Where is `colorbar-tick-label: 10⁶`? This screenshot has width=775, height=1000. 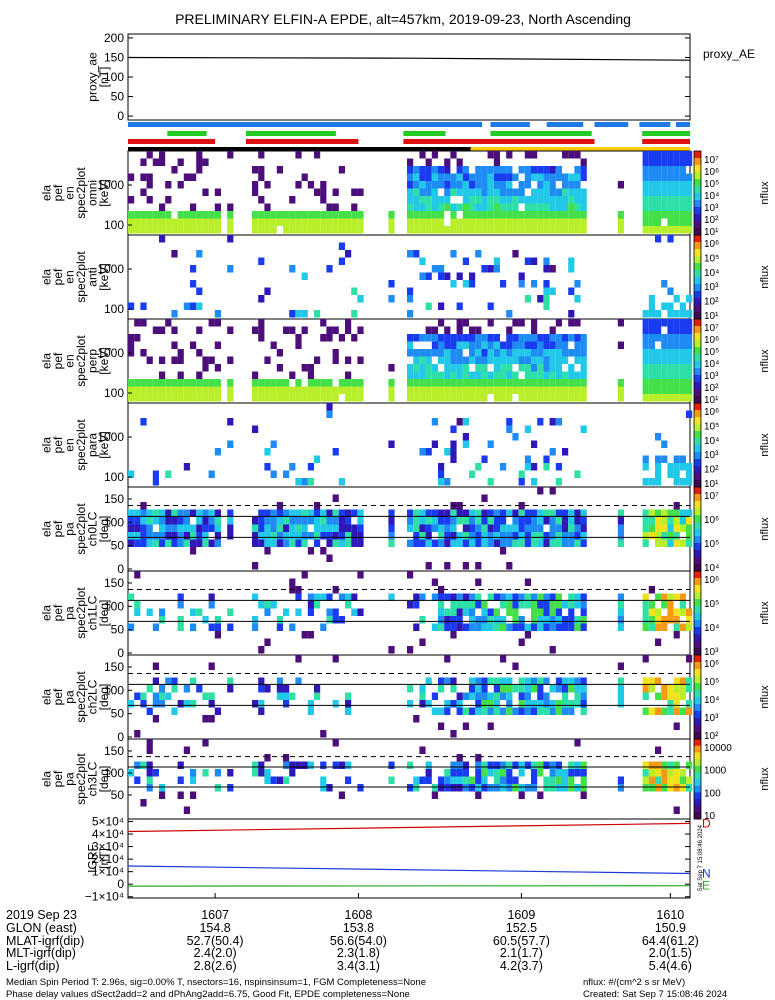 colorbar-tick-label: 10⁶ is located at coordinates (711, 580).